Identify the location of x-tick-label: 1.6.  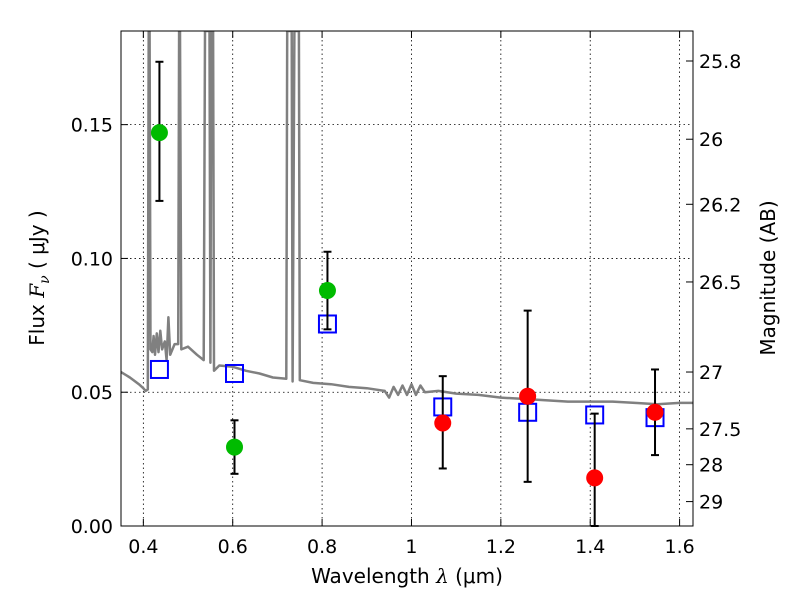
(679, 547).